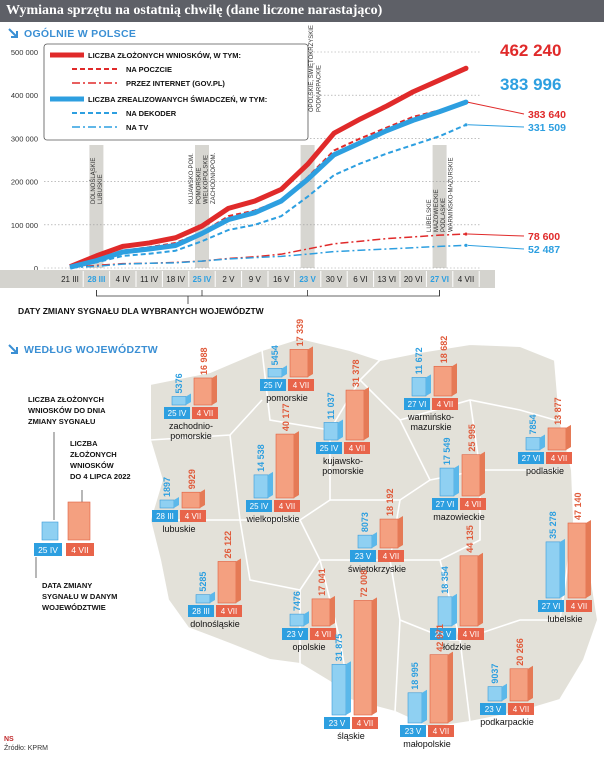  Describe the element at coordinates (533, 424) in the screenshot. I see `bar-before-value: 7854` at that location.